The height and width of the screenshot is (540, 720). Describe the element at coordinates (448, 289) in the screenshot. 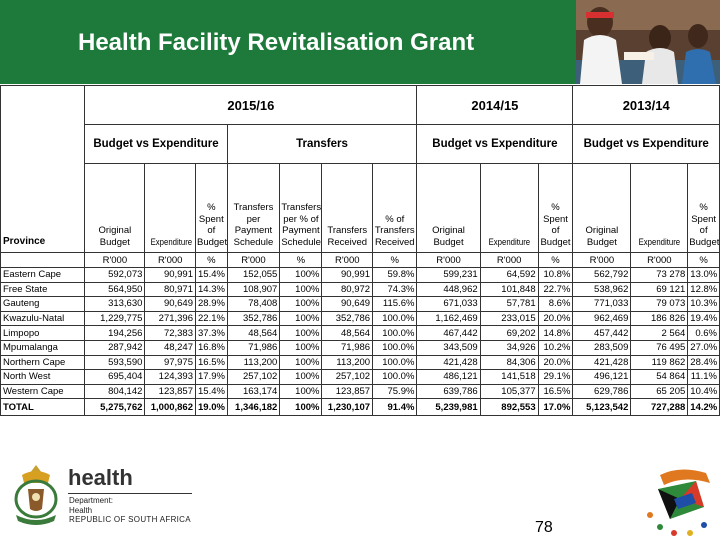

I see `value-cell: 448,962` at that location.